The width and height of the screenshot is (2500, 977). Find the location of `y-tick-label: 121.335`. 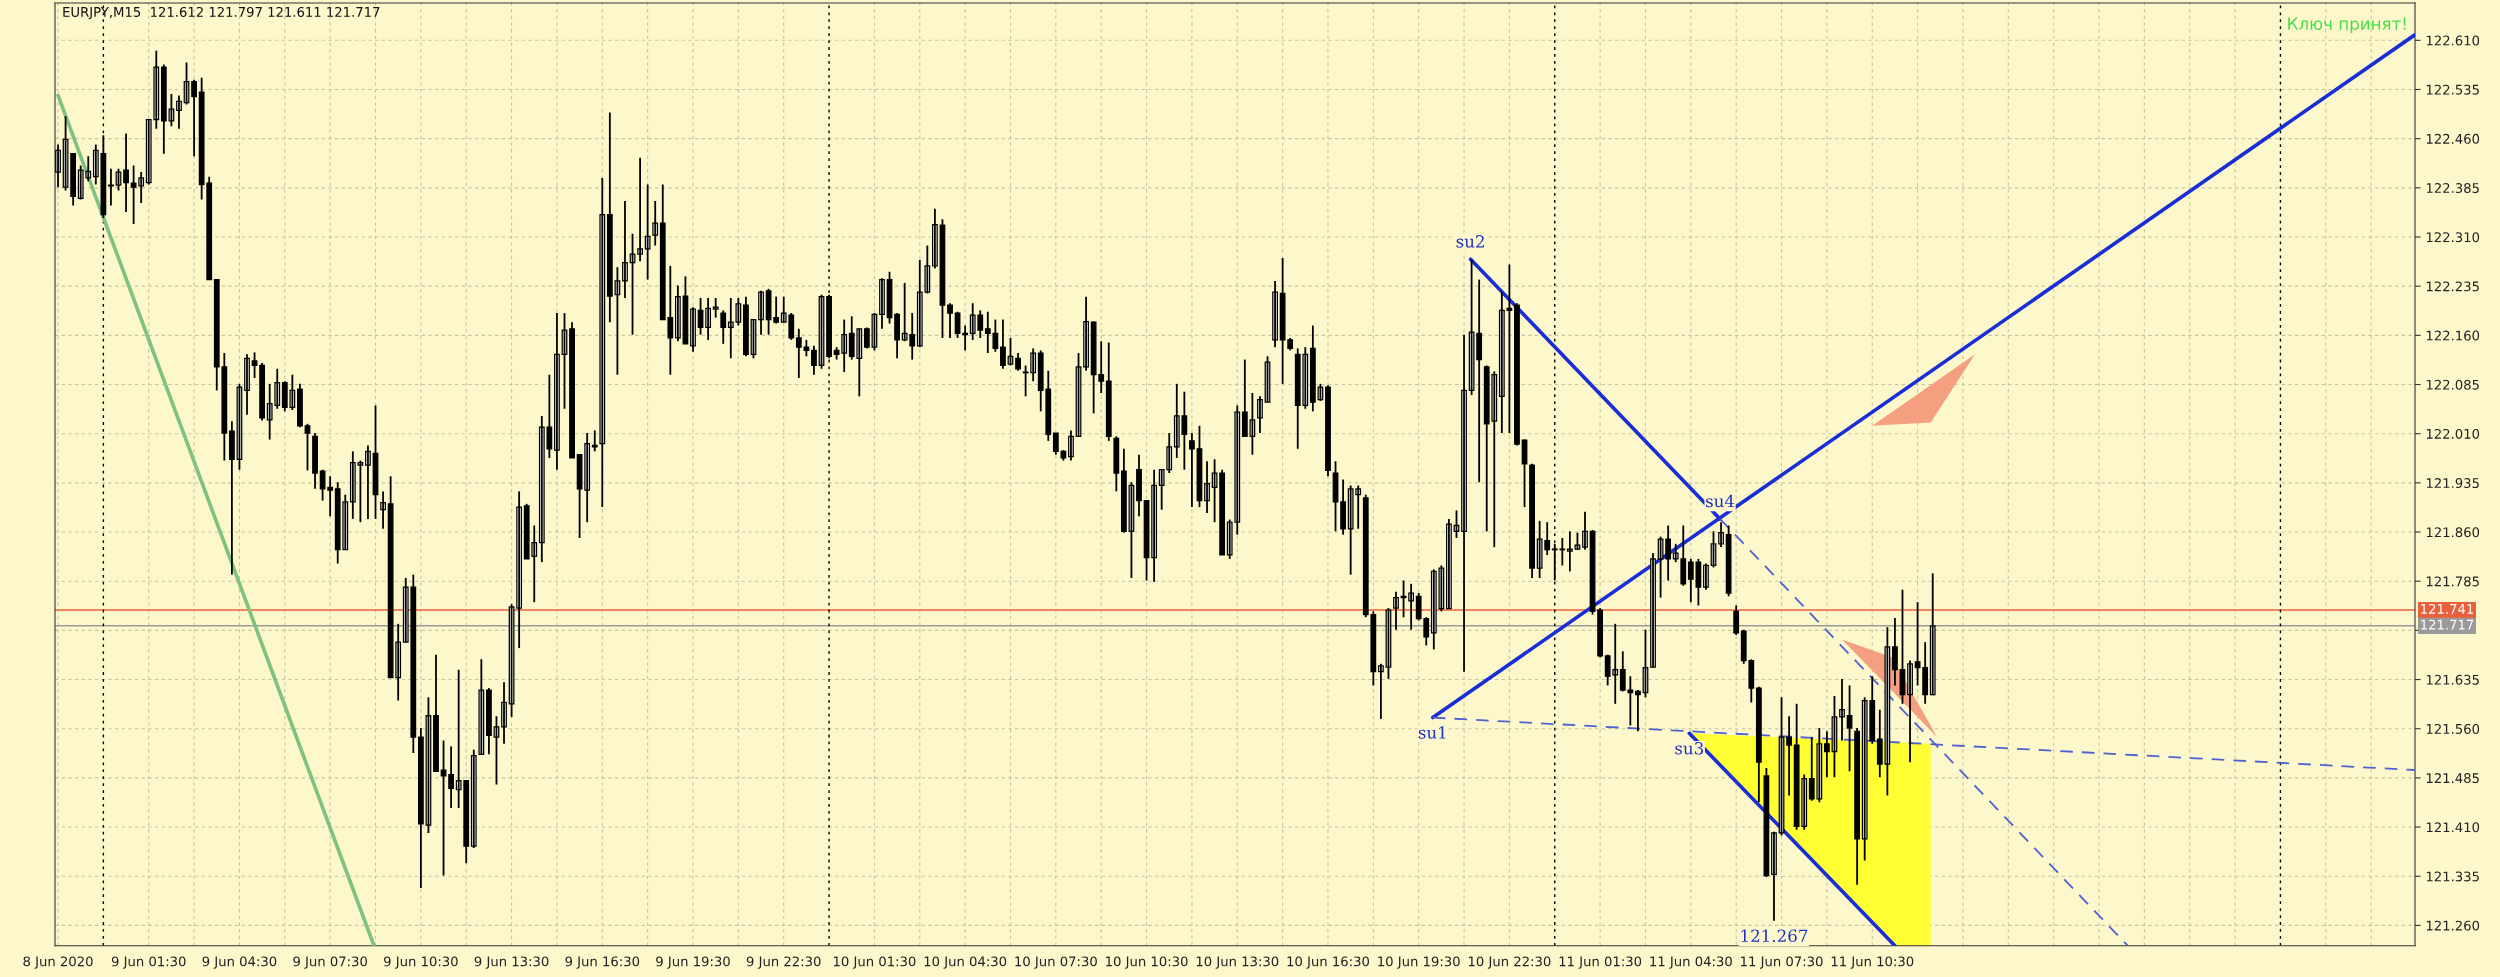

y-tick-label: 121.335 is located at coordinates (2452, 876).